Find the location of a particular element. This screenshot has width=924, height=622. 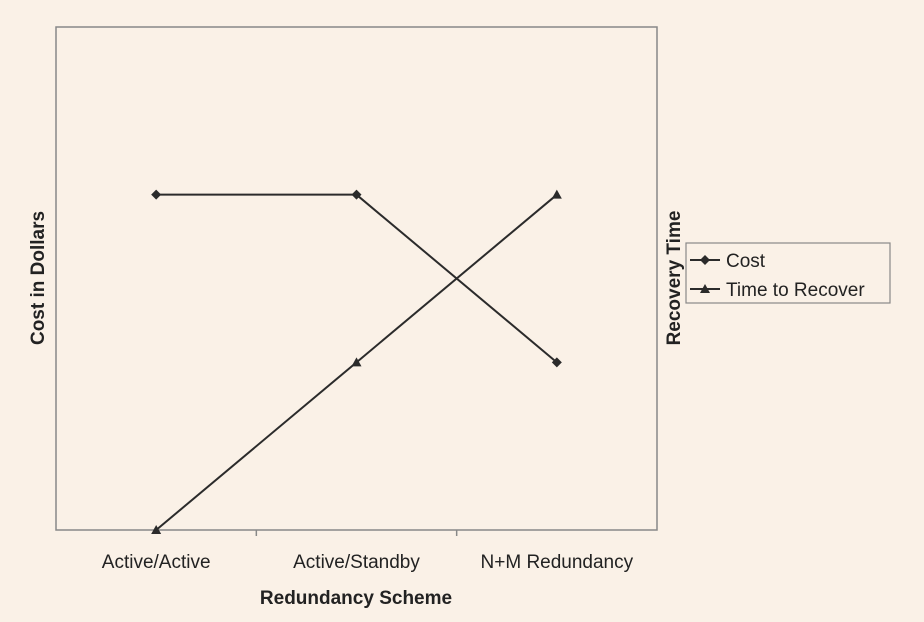

legend-label: Cost is located at coordinates (746, 261).